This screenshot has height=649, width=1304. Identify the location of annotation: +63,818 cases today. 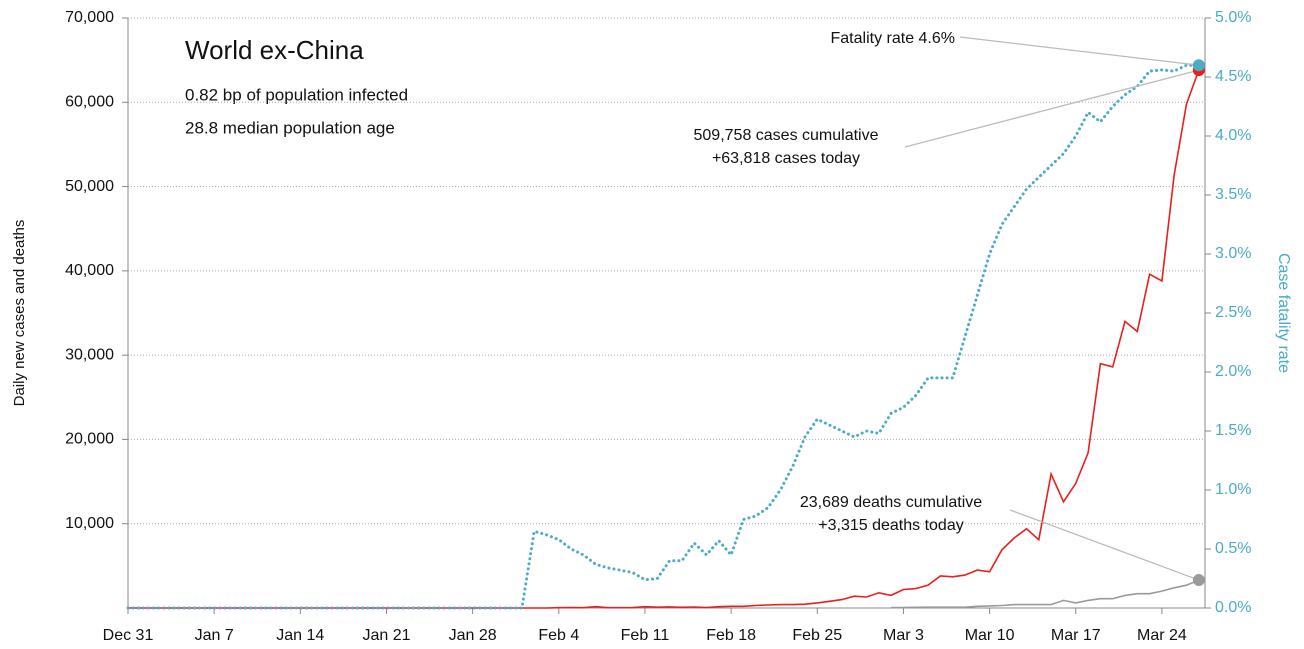
(786, 158).